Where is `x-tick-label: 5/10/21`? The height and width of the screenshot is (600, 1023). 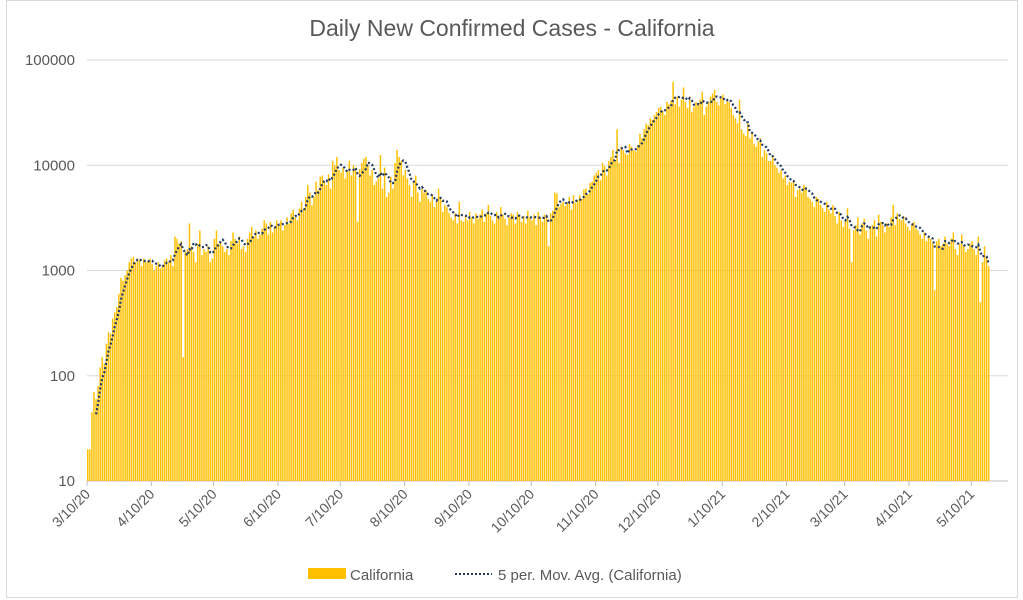
x-tick-label: 5/10/21 is located at coordinates (955, 508).